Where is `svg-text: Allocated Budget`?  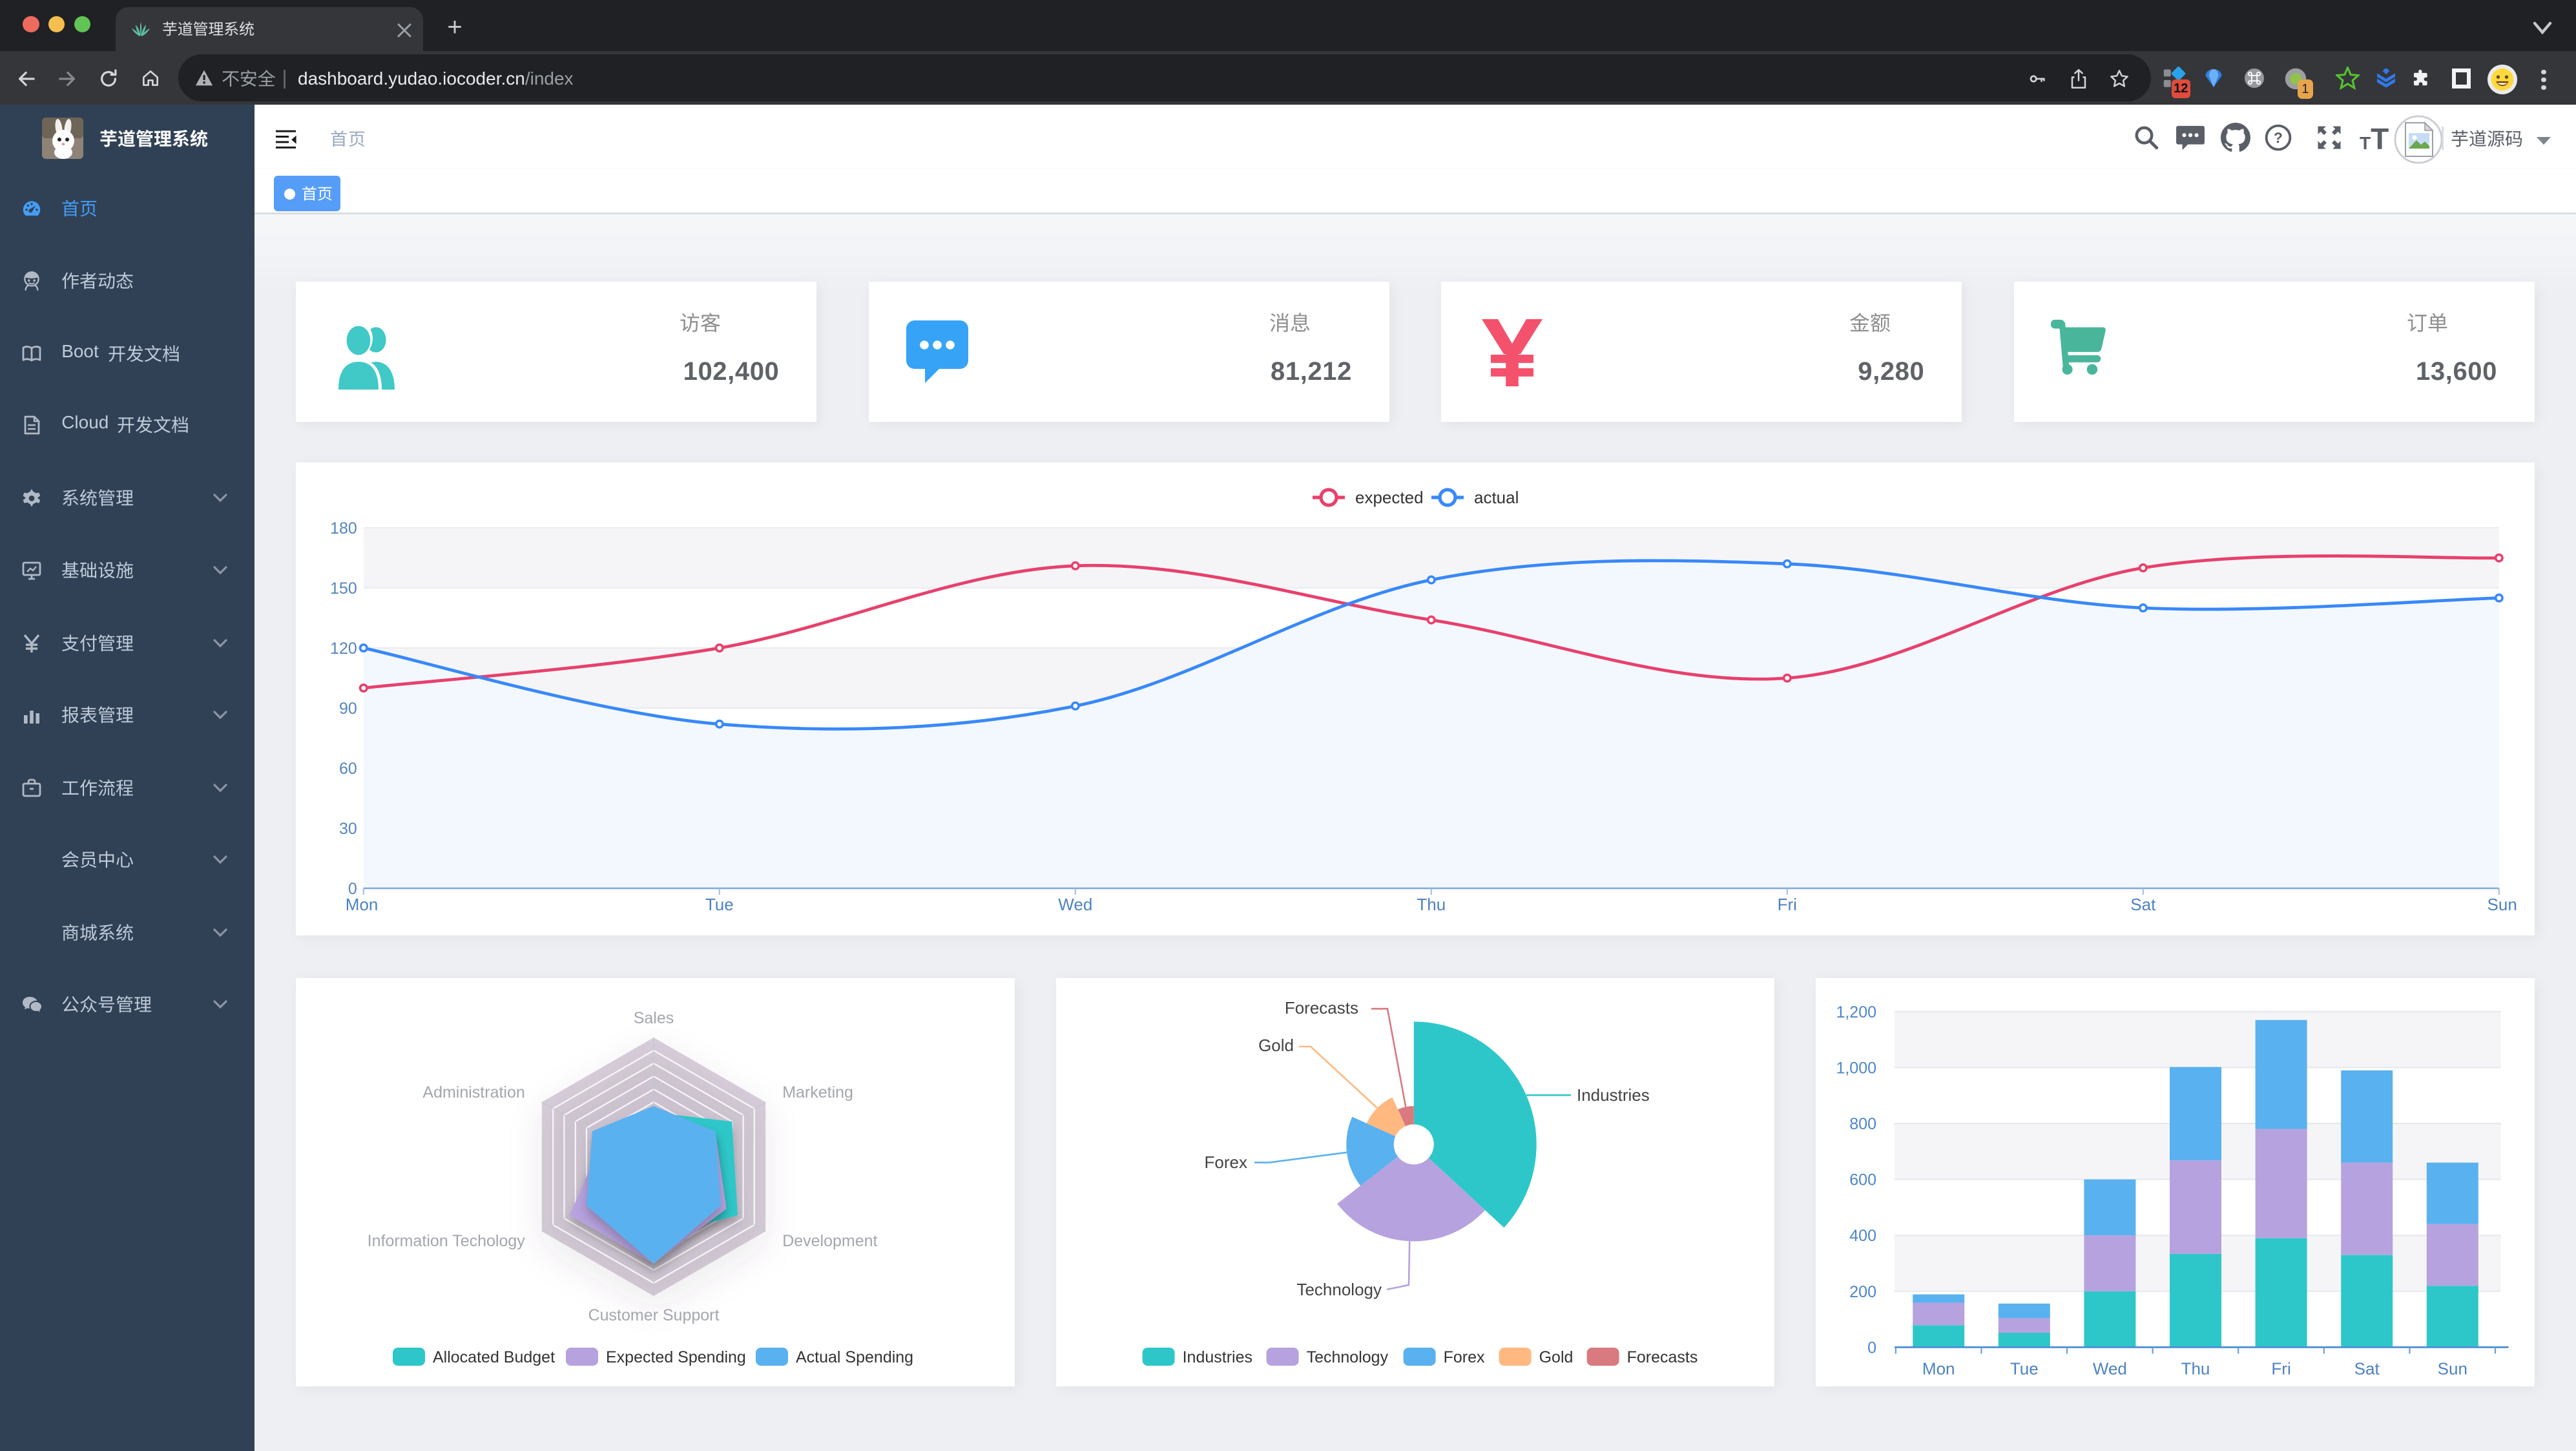 svg-text: Allocated Budget is located at coordinates (494, 1357).